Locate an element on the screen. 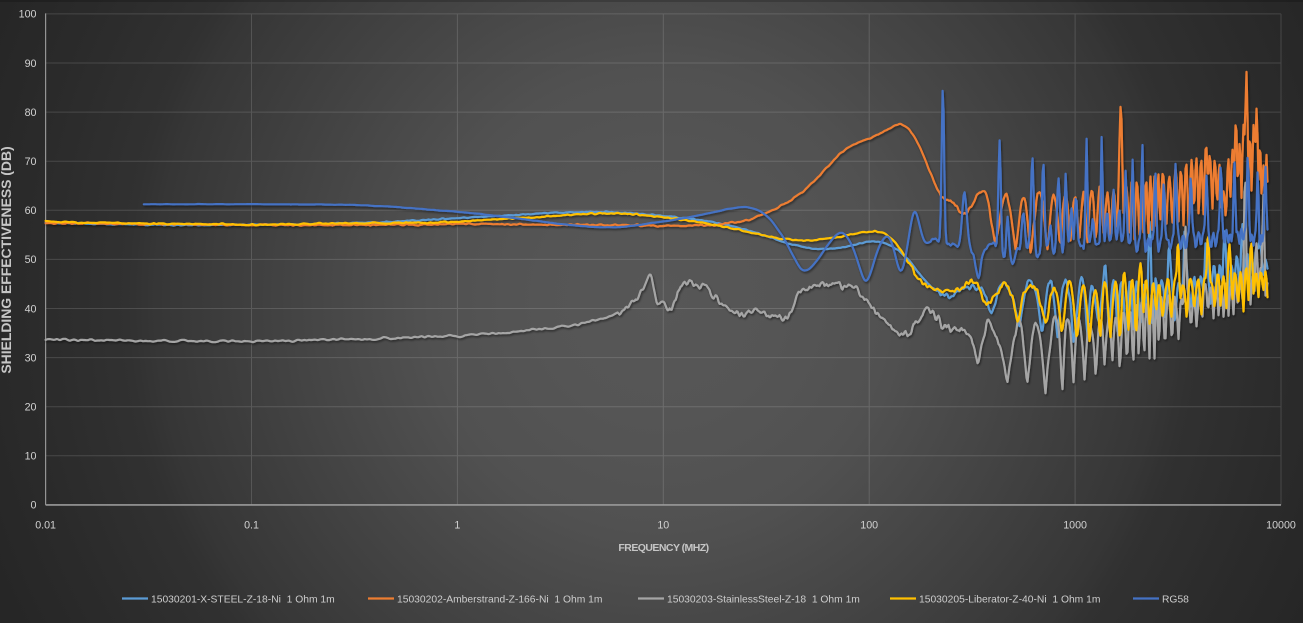  svg-text: 0.1 is located at coordinates (251, 526).